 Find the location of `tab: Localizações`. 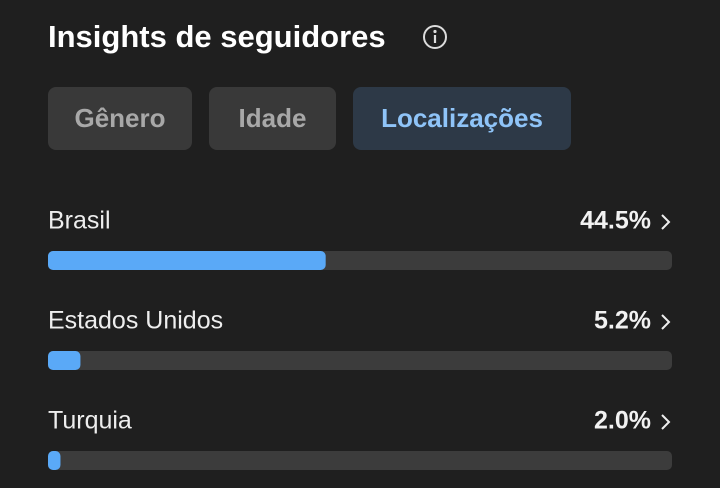

tab: Localizações is located at coordinates (462, 118).